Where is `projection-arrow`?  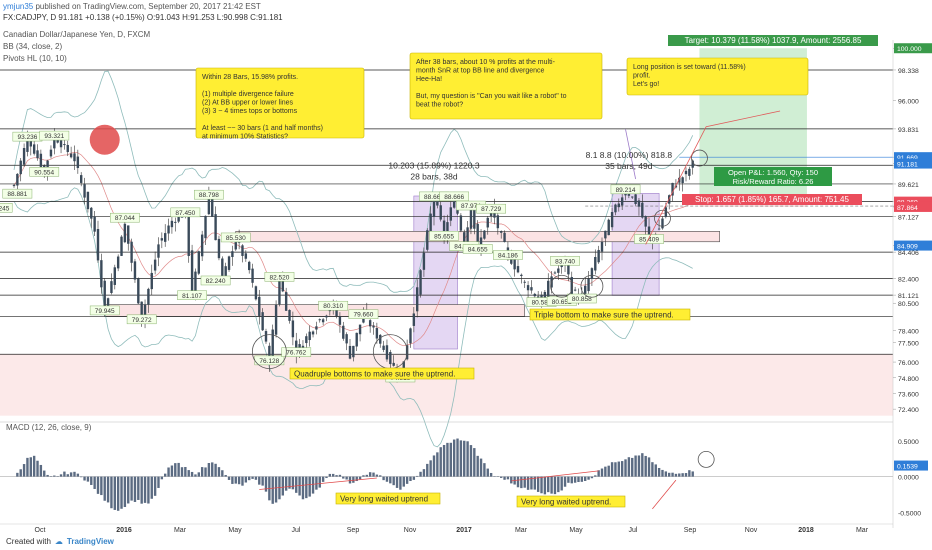 projection-arrow is located at coordinates (713, 177).